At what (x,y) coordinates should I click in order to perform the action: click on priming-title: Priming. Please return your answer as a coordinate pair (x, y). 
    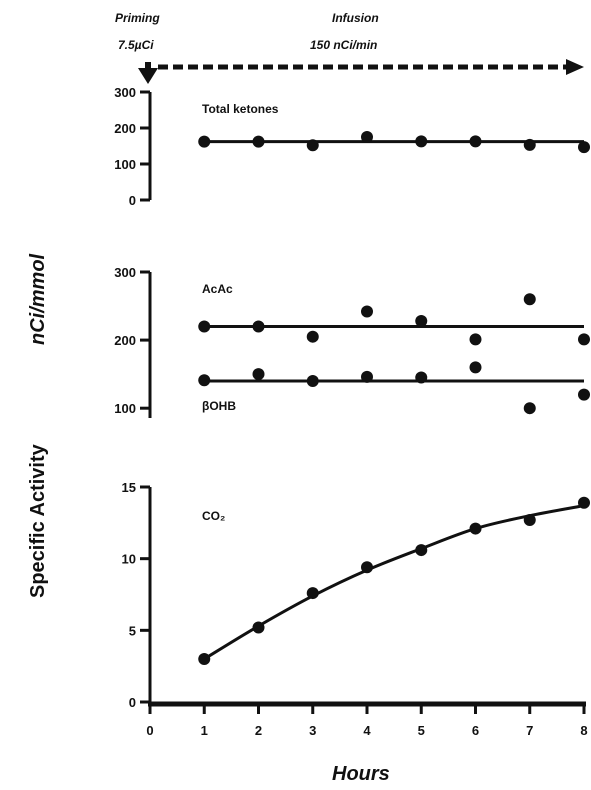
    Looking at the image, I should click on (137, 18).